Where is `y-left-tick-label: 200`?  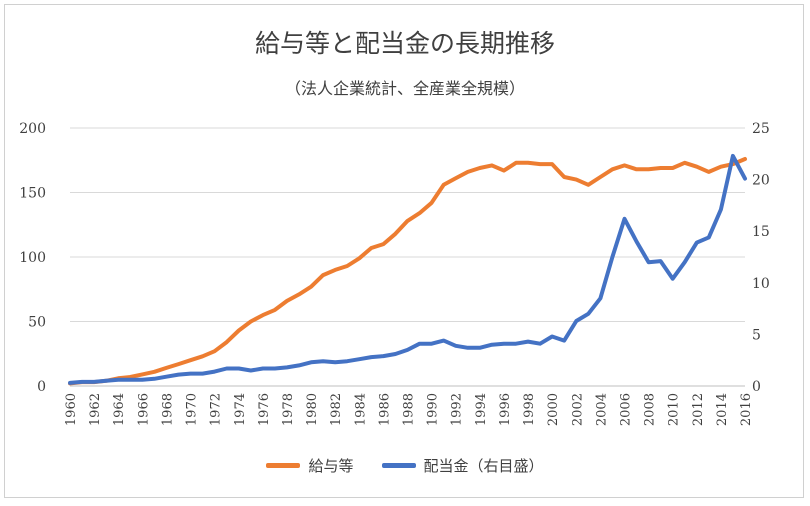
y-left-tick-label: 200 is located at coordinates (32, 129).